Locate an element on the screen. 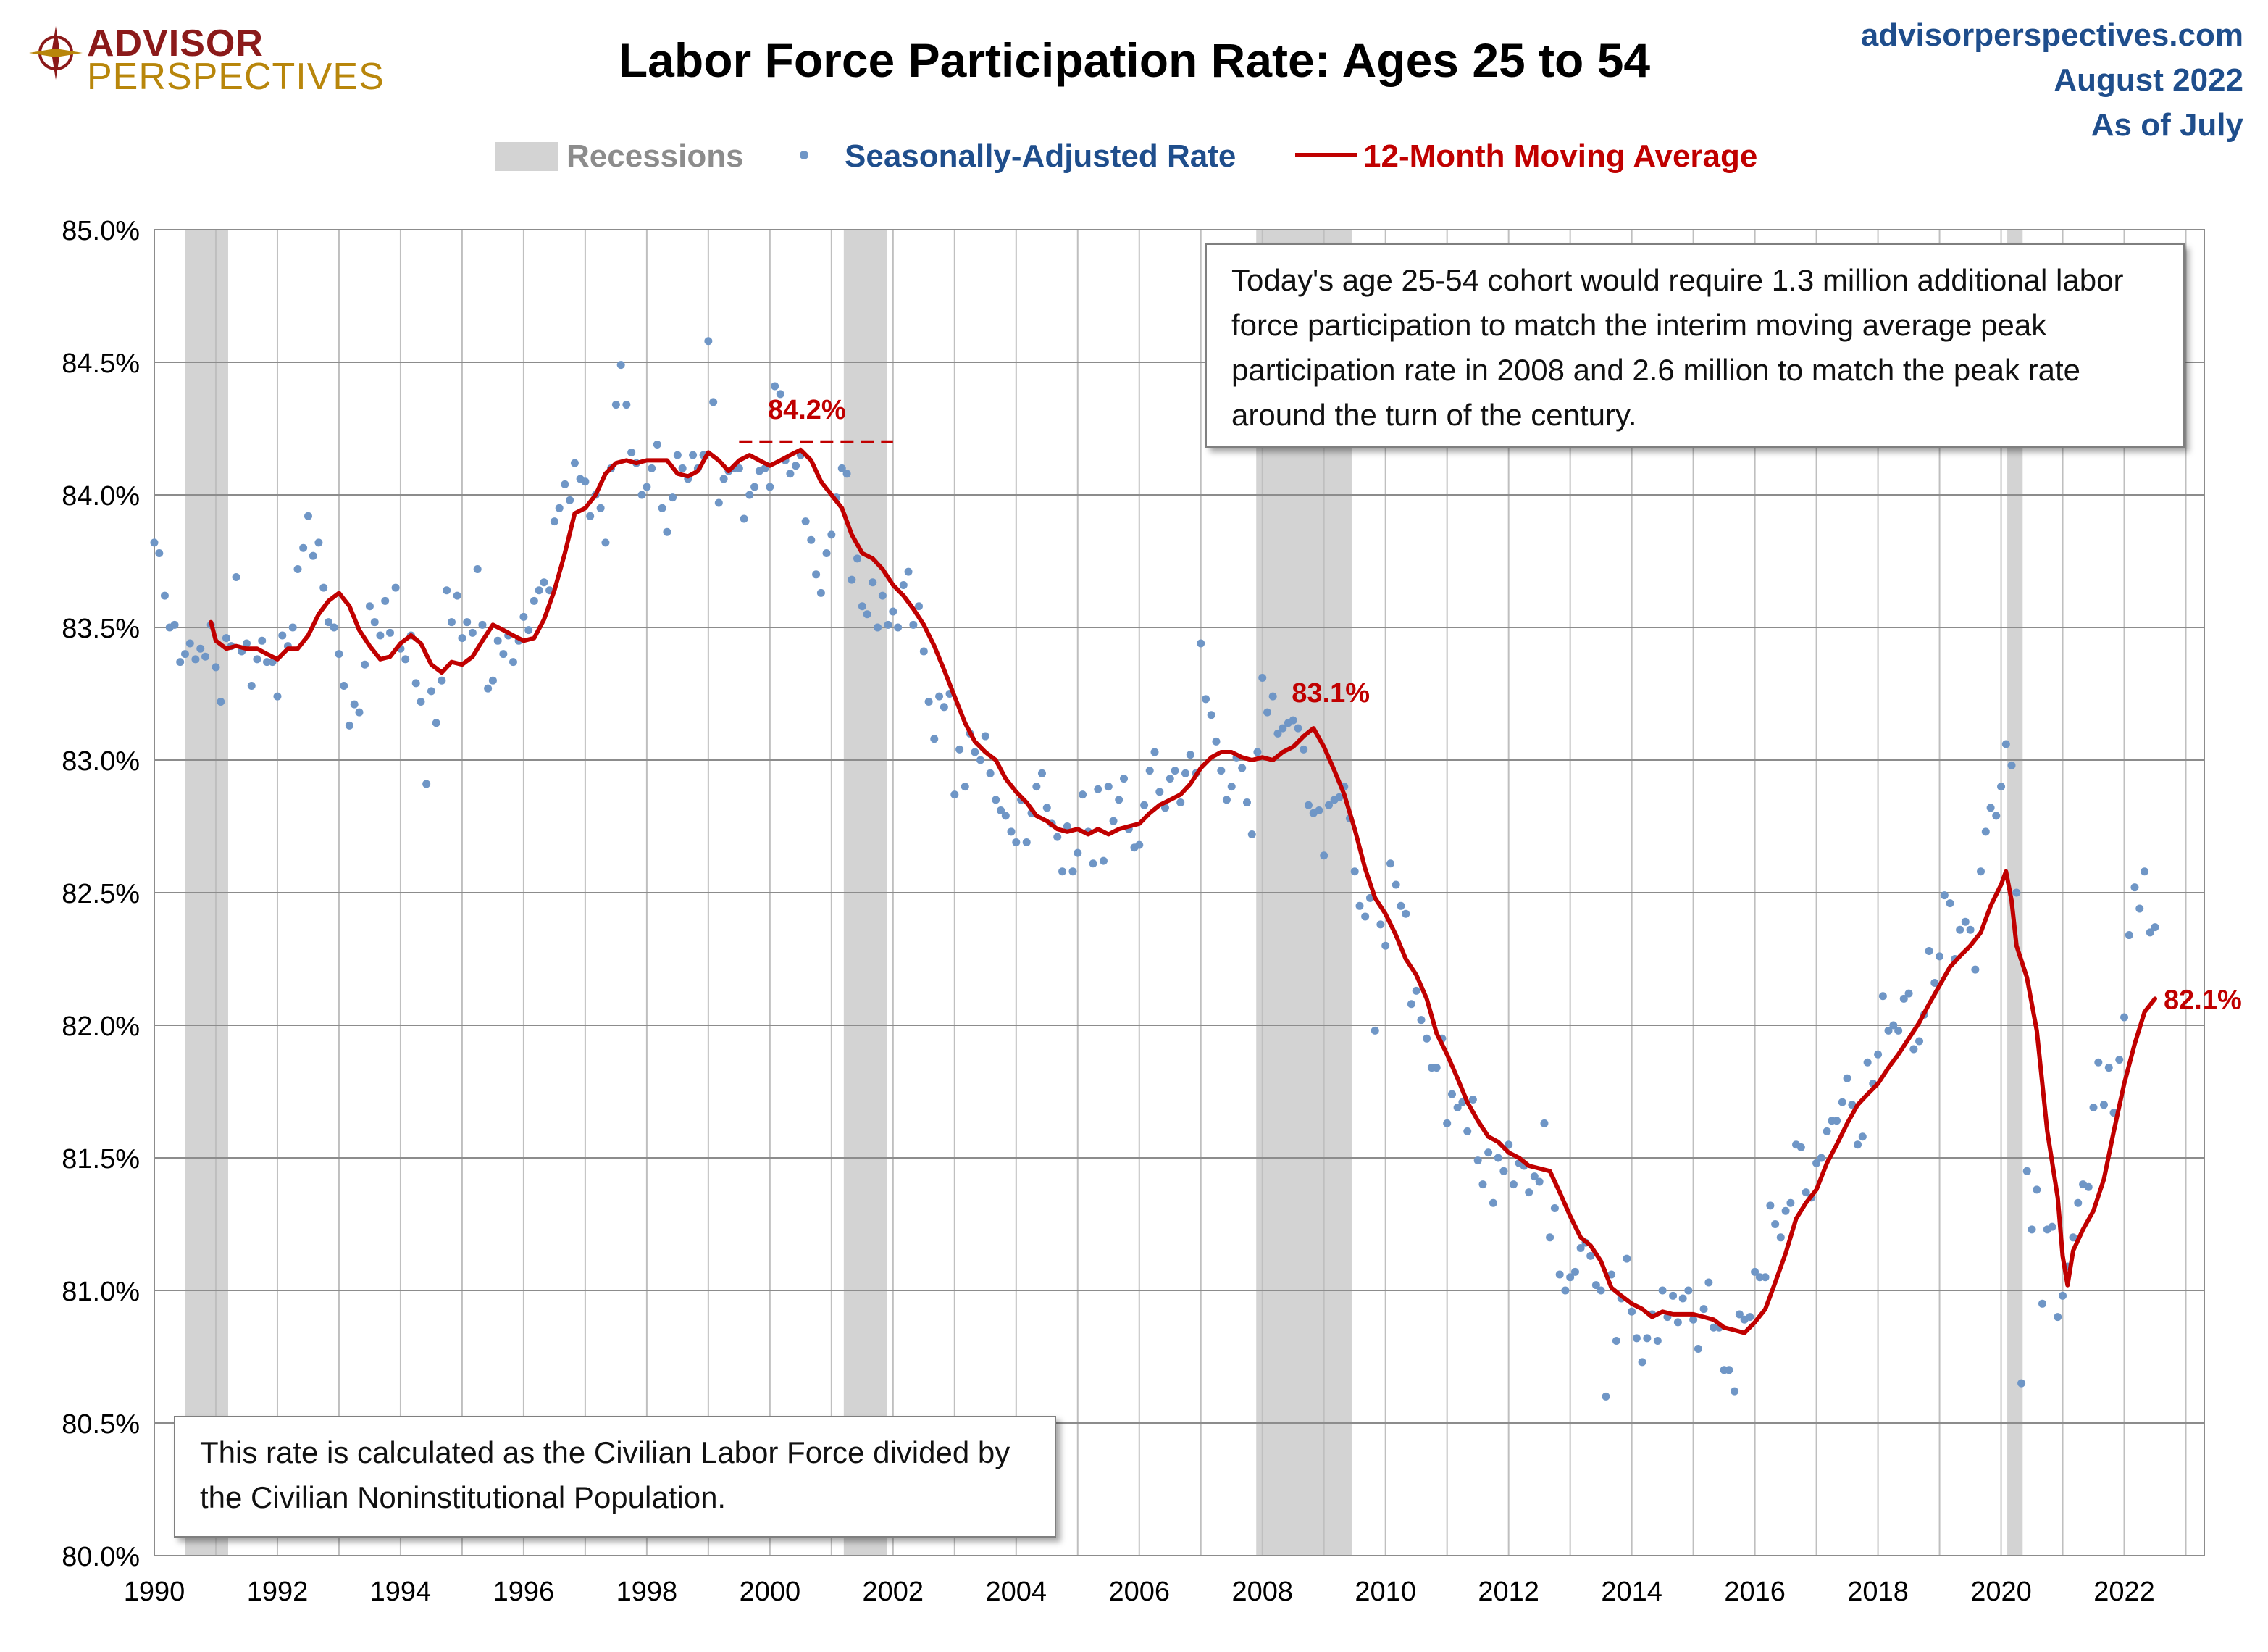 Image resolution: width=2268 pixels, height=1652 pixels. annotation-label-2022: 82.1% is located at coordinates (2203, 1000).